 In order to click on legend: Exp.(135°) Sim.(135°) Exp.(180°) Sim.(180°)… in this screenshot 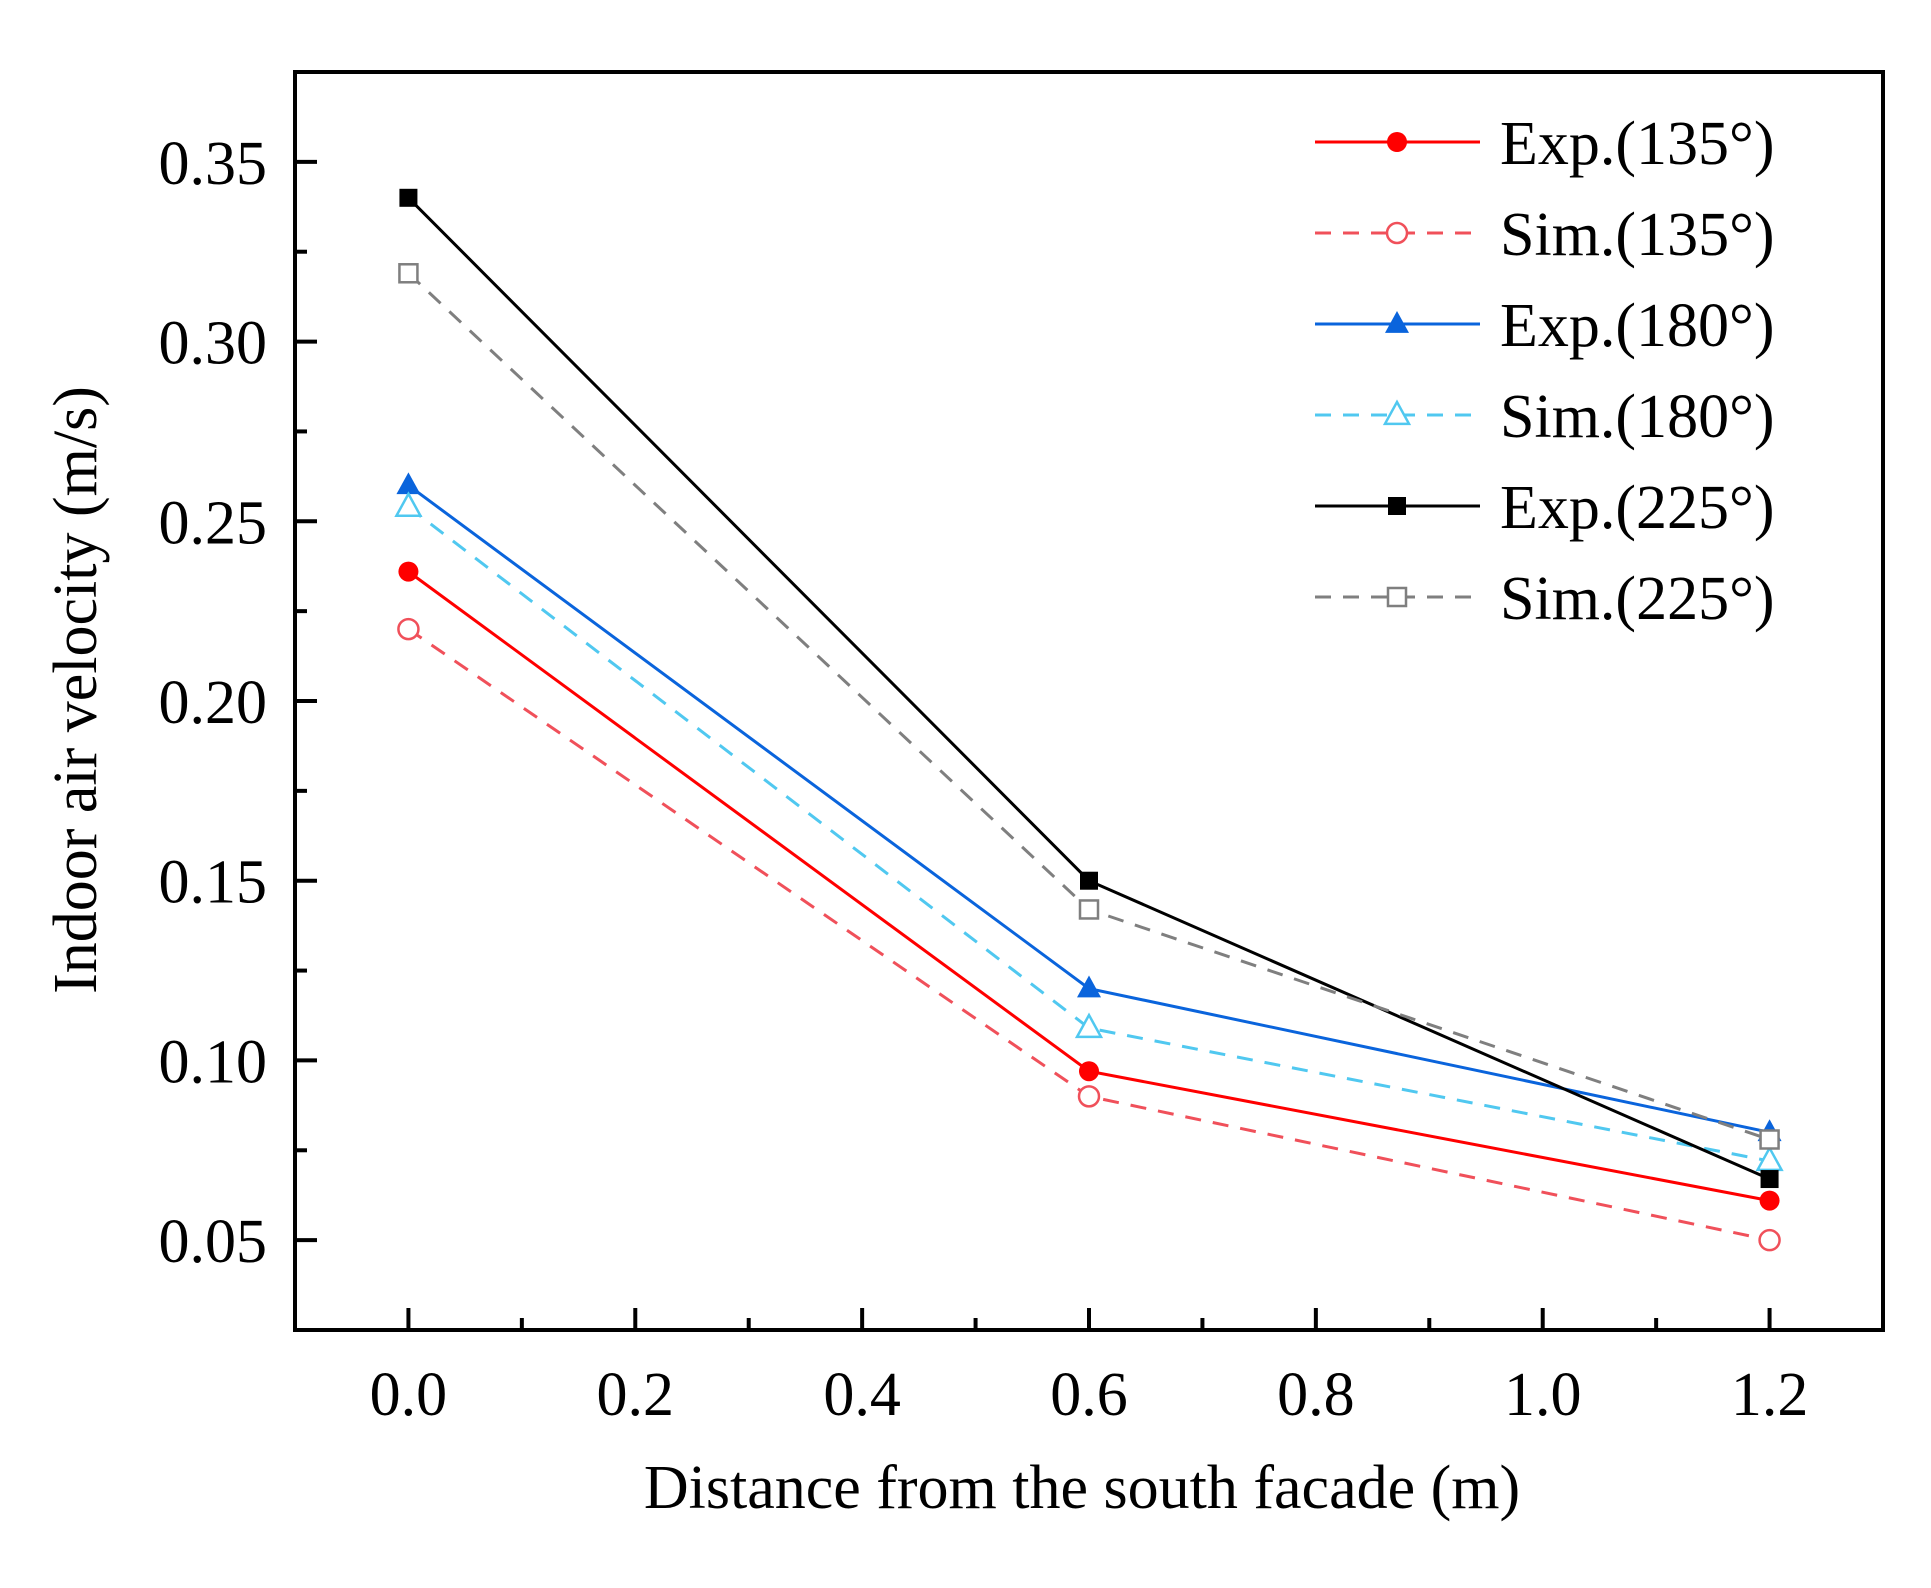, I will do `click(1545, 371)`.